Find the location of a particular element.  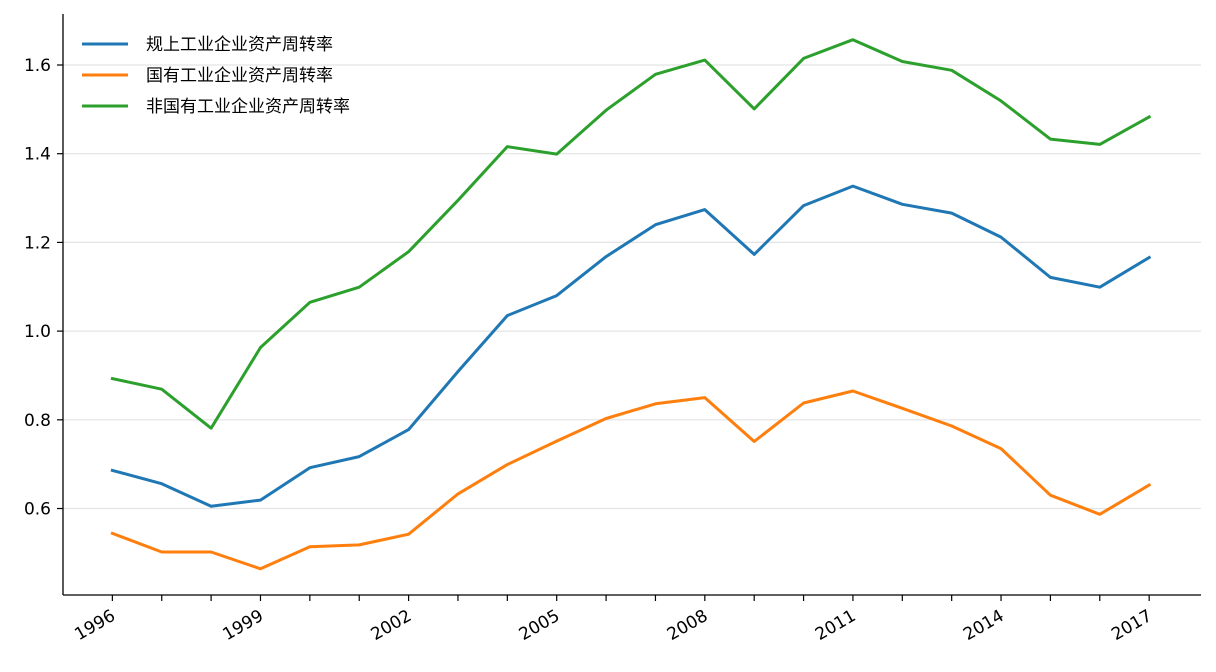

y-tick-label: 1.2 is located at coordinates (37, 243).